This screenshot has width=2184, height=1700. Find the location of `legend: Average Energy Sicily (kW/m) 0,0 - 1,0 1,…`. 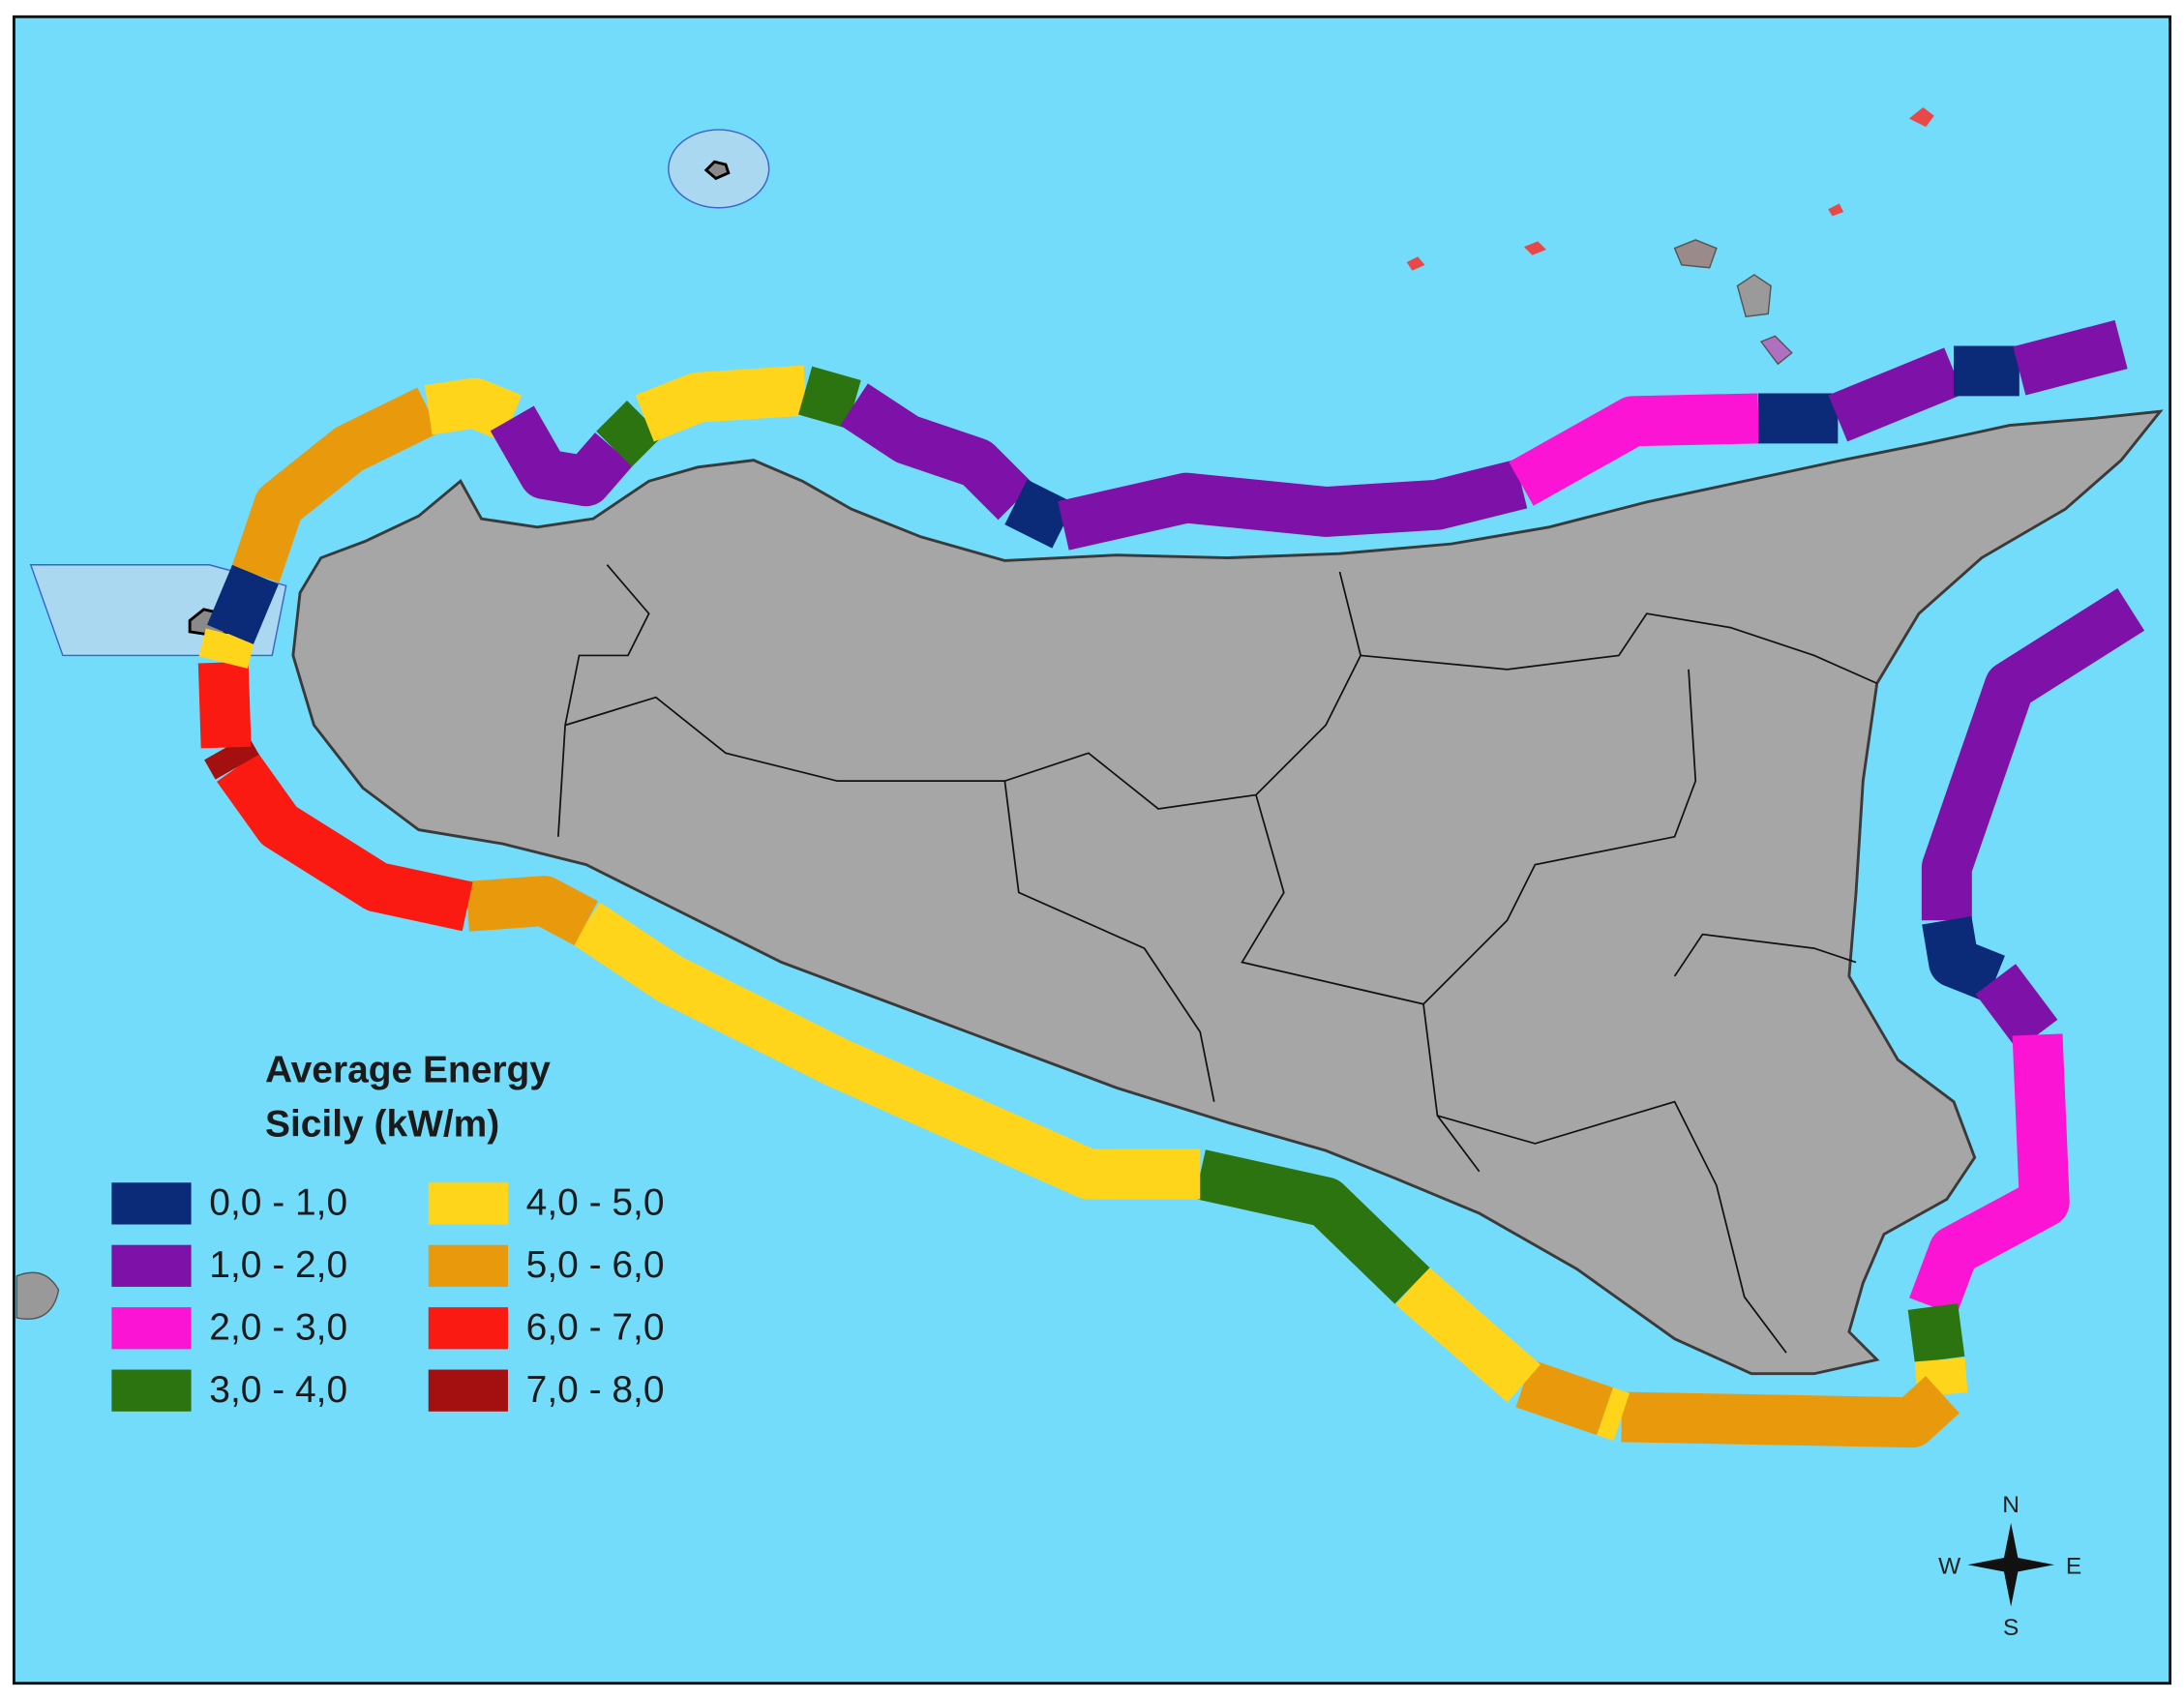

legend: Average Energy Sicily (kW/m) 0,0 - 1,0 1,… is located at coordinates (388, 1230).